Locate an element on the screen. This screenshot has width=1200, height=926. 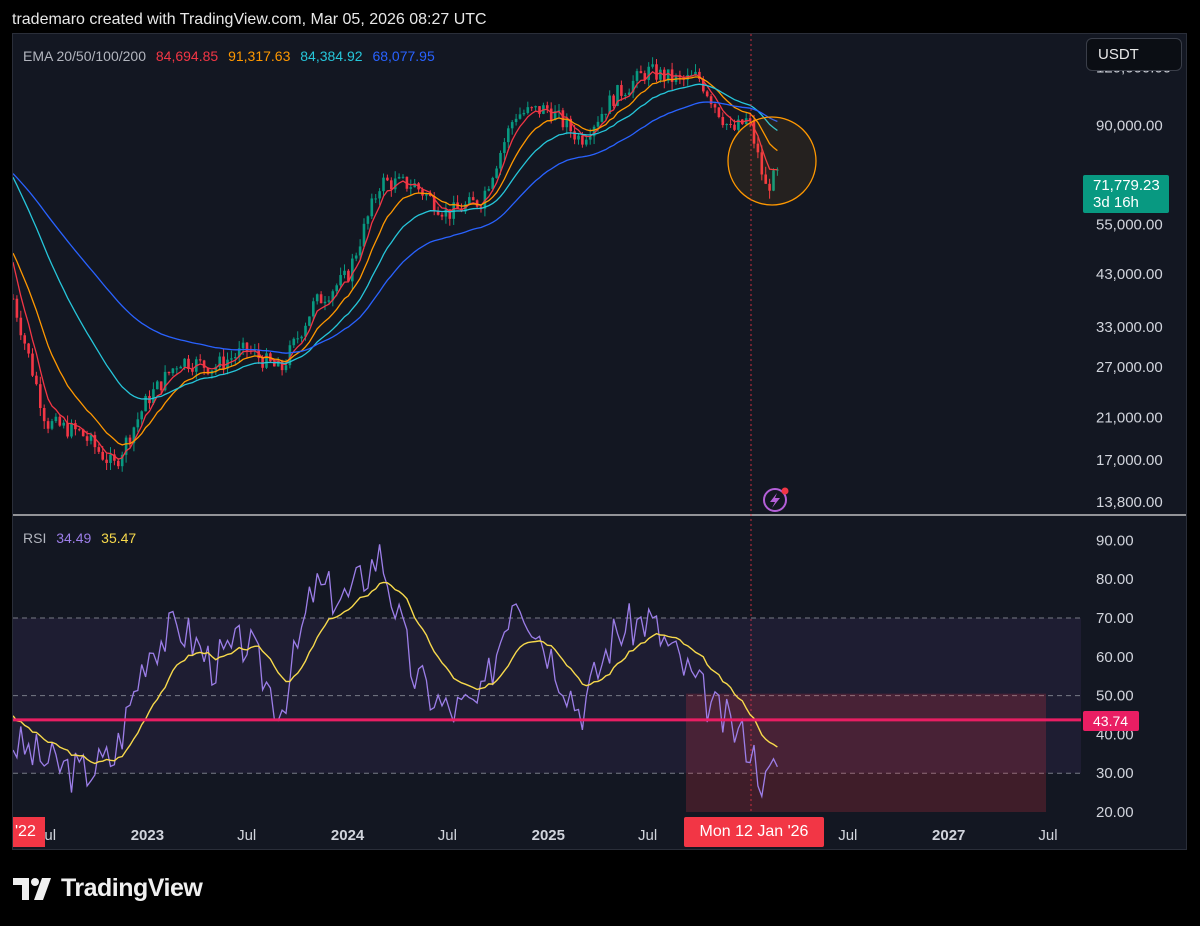
time-axis-tick: 2024 is located at coordinates (348, 835).